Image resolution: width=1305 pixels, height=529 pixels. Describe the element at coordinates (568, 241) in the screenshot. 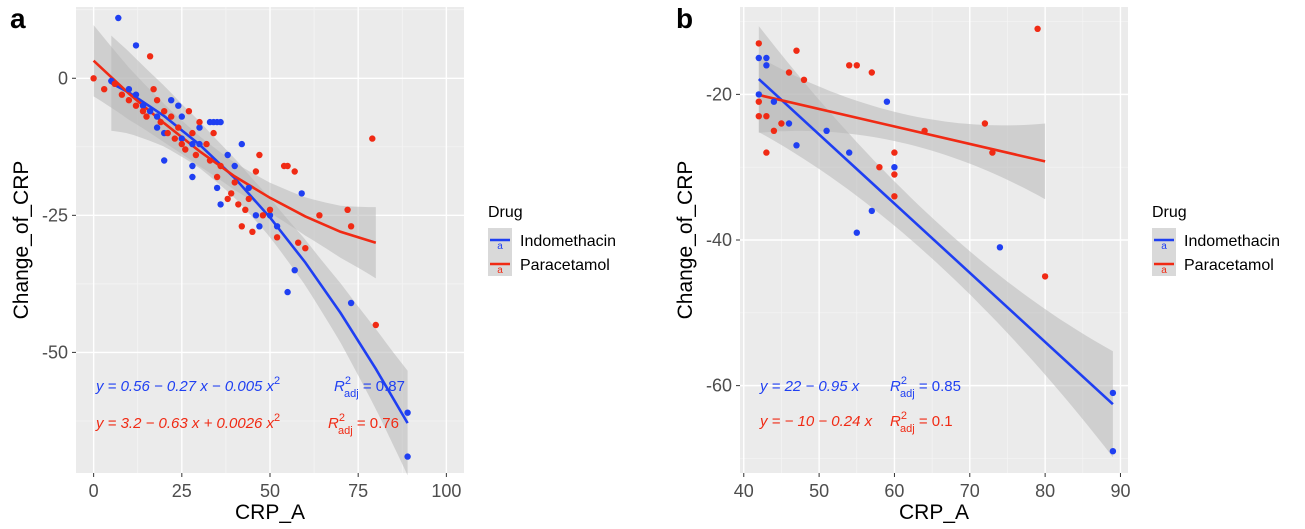

I see `legend-label-indomethacin: Indomethacin` at that location.